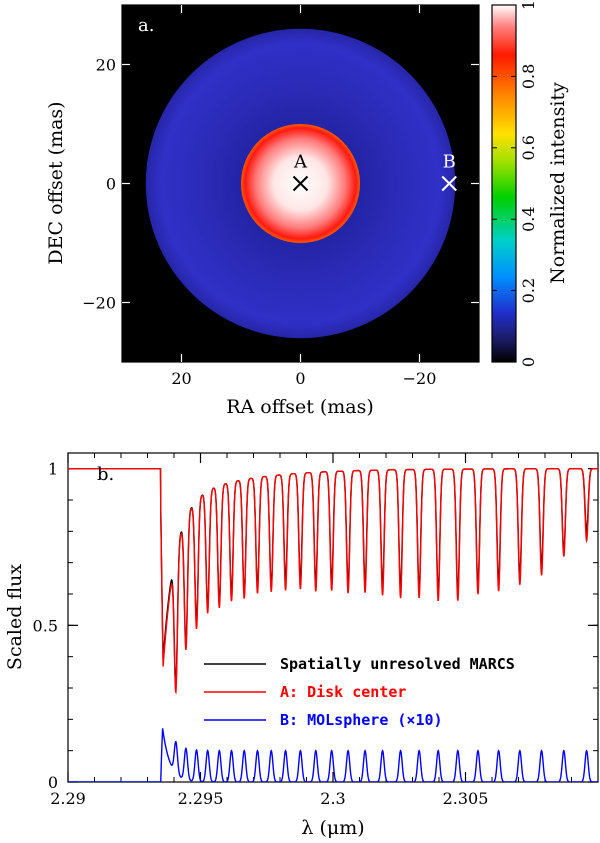 Image resolution: width=600 pixels, height=843 pixels. I want to click on map-x-axis-title: RA offset (mas), so click(300, 407).